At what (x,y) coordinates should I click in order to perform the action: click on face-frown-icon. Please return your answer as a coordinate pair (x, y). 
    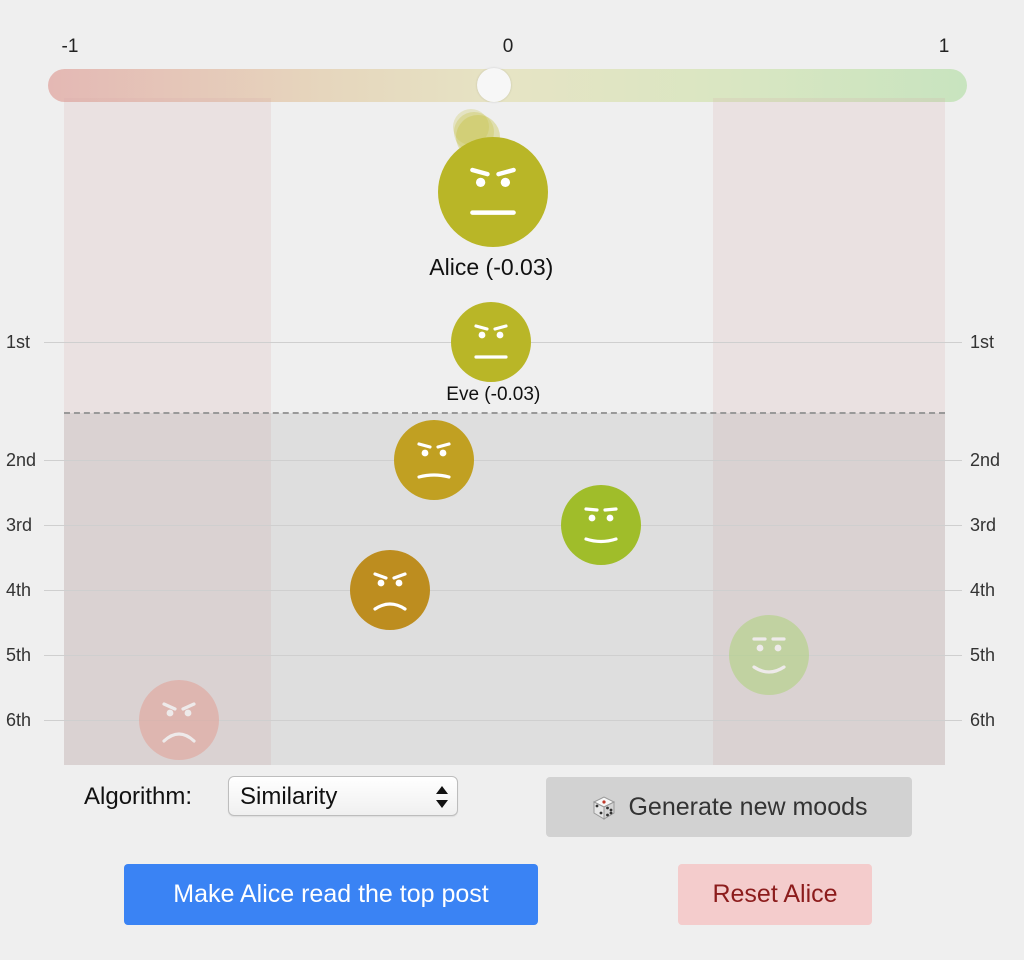
    Looking at the image, I should click on (389, 590).